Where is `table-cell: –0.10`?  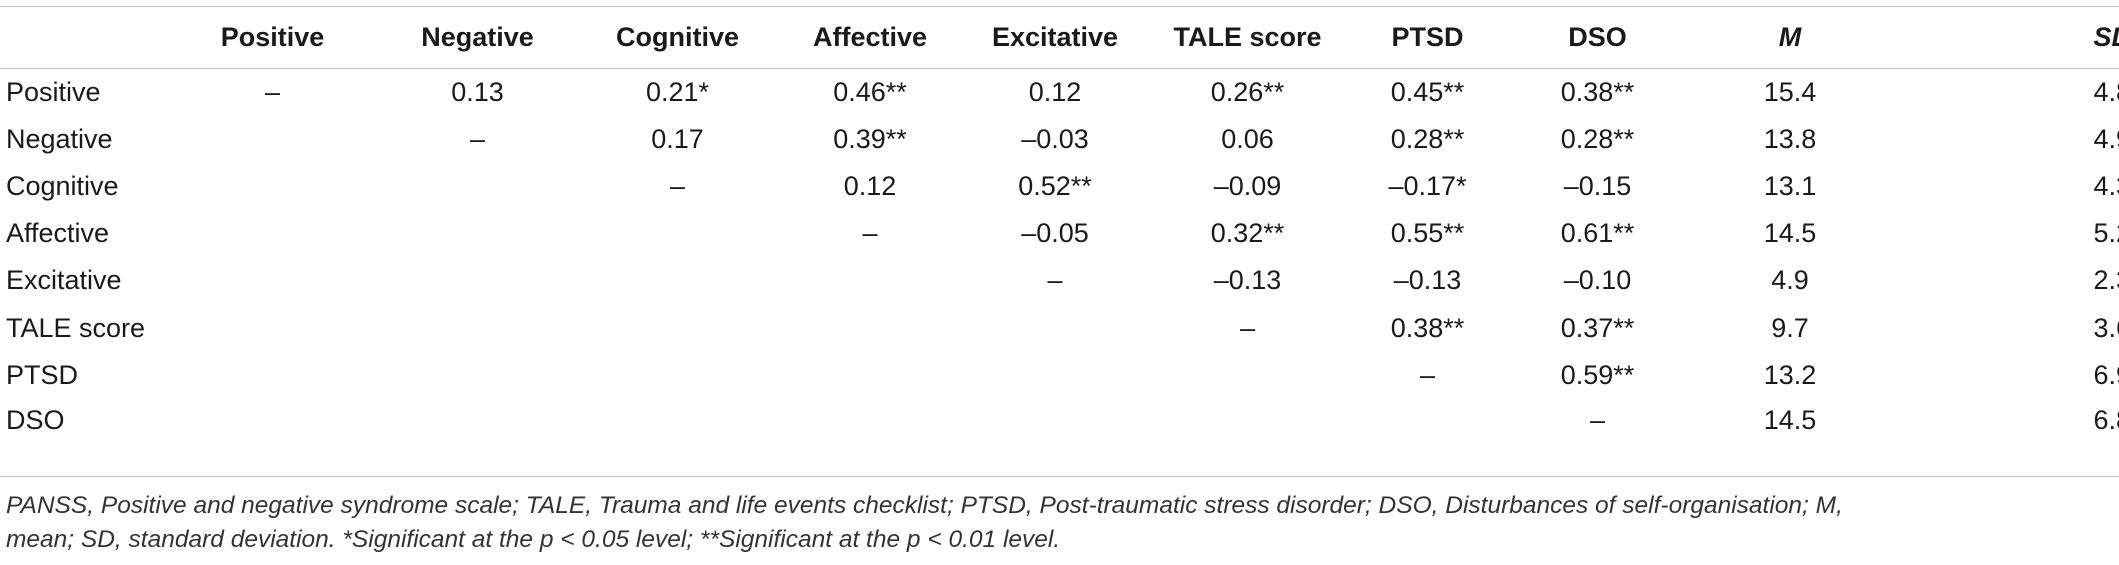 table-cell: –0.10 is located at coordinates (1597, 280).